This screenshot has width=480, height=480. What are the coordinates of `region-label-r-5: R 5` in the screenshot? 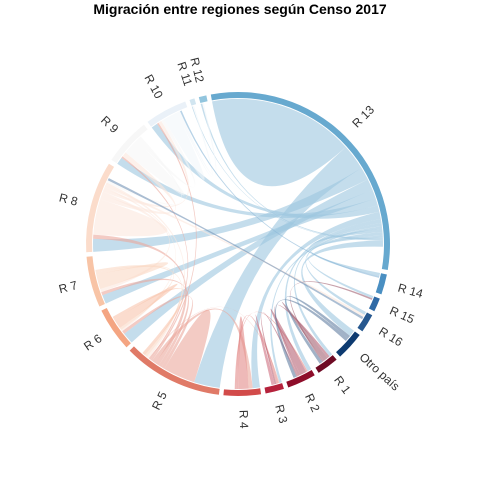 It's located at (159, 400).